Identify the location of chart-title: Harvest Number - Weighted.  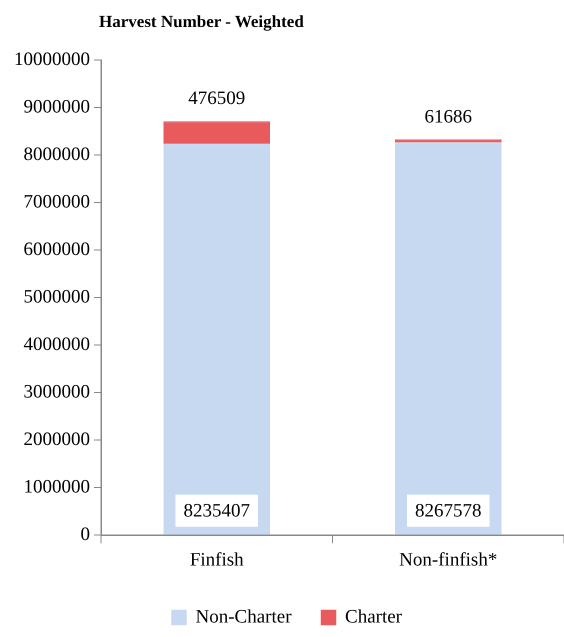
(201, 21).